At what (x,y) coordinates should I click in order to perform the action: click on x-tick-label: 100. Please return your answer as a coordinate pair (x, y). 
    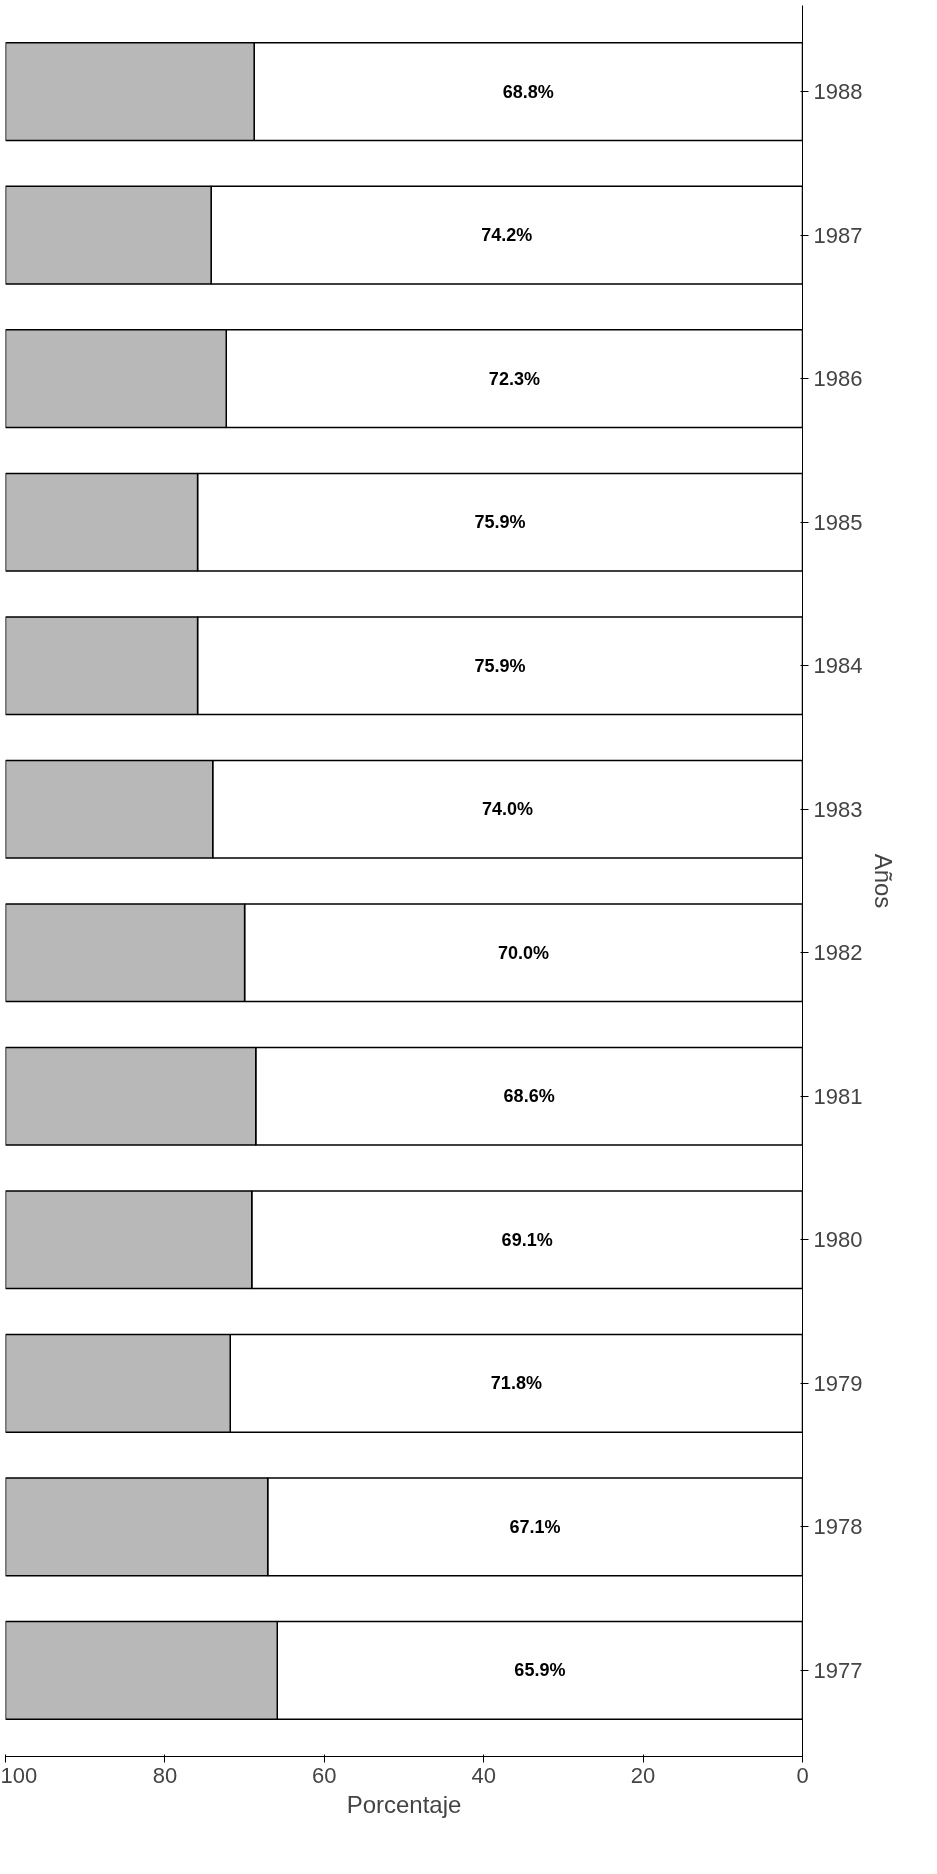
    Looking at the image, I should click on (19, 1775).